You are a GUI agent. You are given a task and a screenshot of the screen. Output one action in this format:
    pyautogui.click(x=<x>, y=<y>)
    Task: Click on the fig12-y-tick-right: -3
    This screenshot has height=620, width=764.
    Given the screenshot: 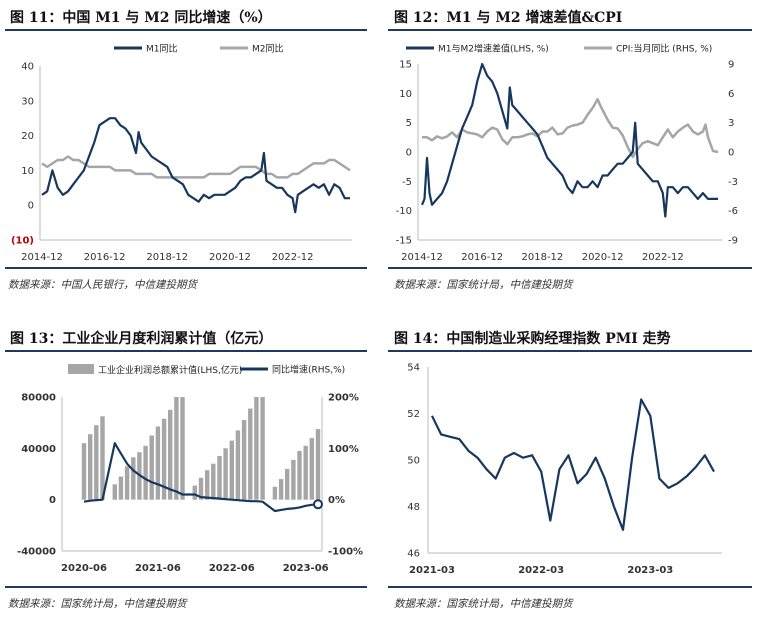 What is the action you would take?
    pyautogui.click(x=733, y=182)
    